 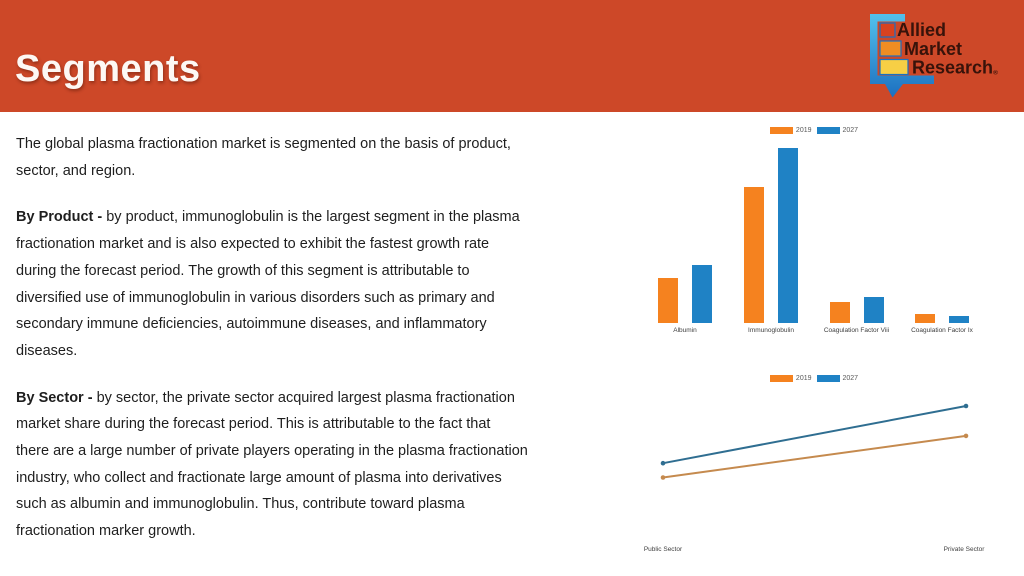 I want to click on line-category-label-private: Private Sector, so click(x=964, y=549).